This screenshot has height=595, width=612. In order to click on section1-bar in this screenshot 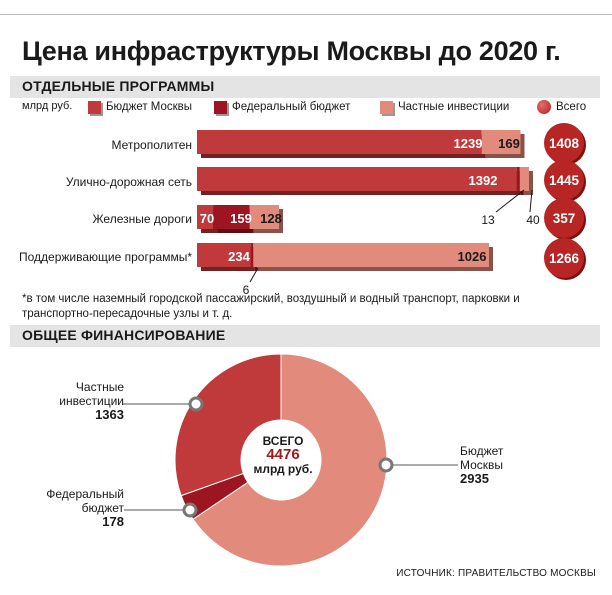, I will do `click(305, 87)`.